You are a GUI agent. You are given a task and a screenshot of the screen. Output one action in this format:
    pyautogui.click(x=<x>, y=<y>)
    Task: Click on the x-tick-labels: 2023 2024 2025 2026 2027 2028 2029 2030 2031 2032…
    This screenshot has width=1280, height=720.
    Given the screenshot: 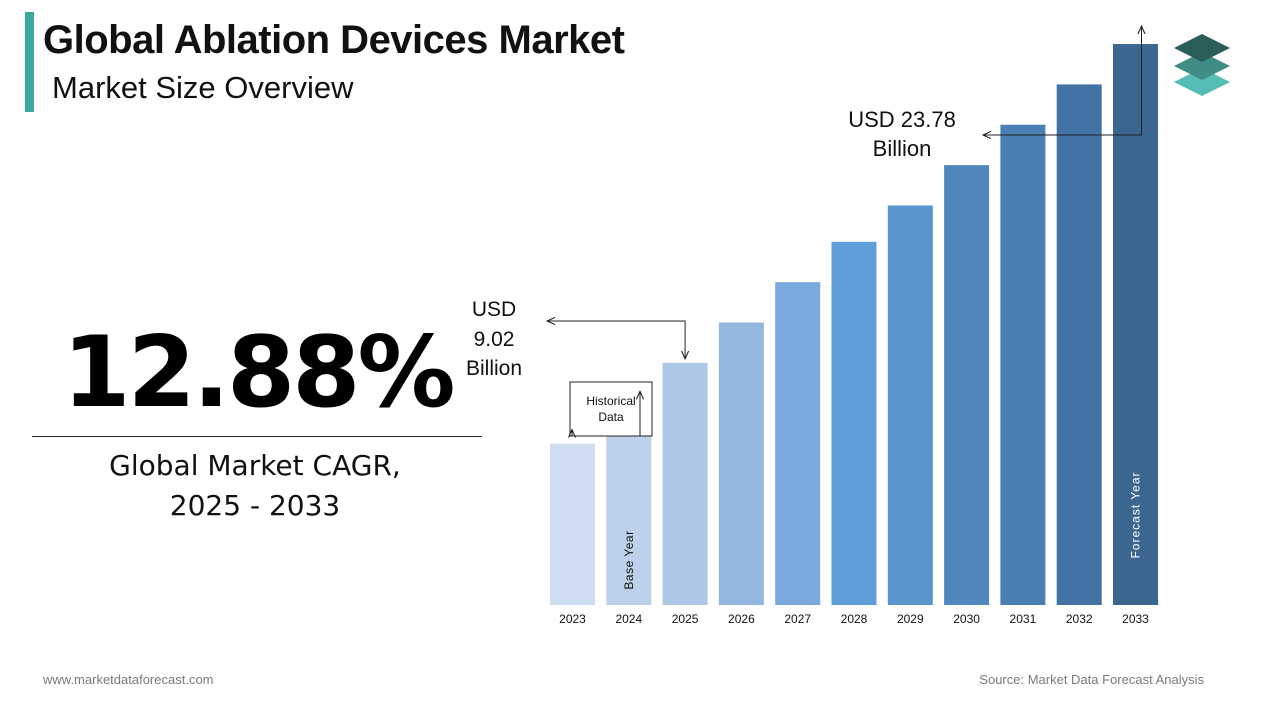 What is the action you would take?
    pyautogui.click(x=854, y=619)
    